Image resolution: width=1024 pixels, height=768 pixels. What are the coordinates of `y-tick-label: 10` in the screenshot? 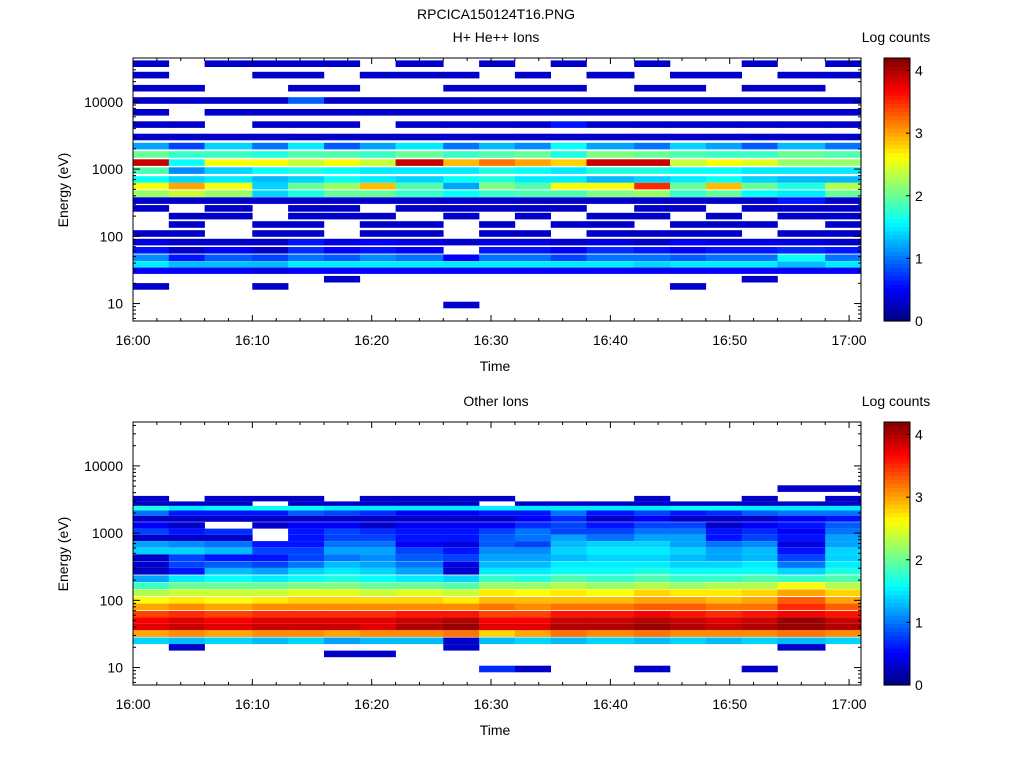 It's located at (115, 668).